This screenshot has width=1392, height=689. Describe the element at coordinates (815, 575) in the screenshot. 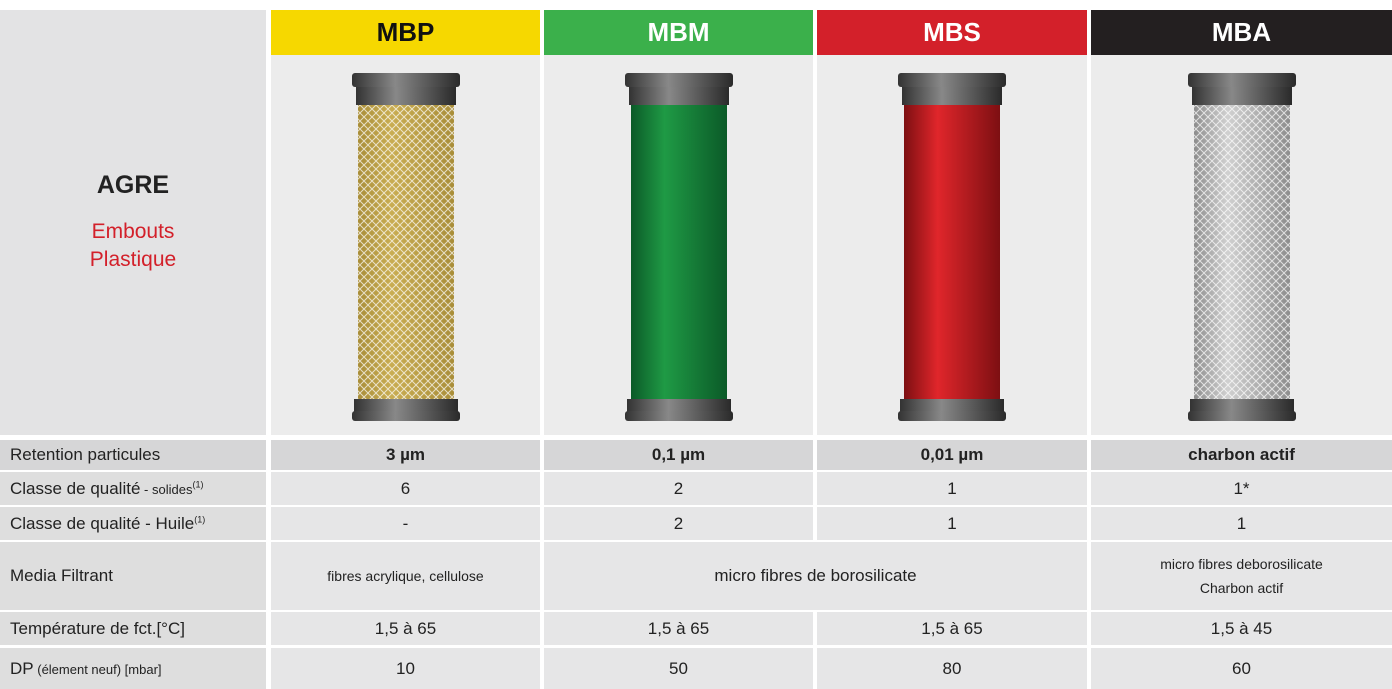

I see `cell-text: micro fibres de borosilicate` at that location.